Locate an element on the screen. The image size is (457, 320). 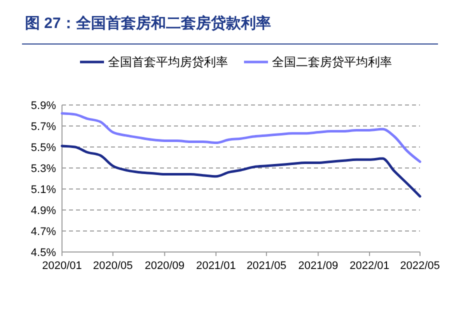
legend-label: 全国二套房贷平均利率 is located at coordinates (332, 62).